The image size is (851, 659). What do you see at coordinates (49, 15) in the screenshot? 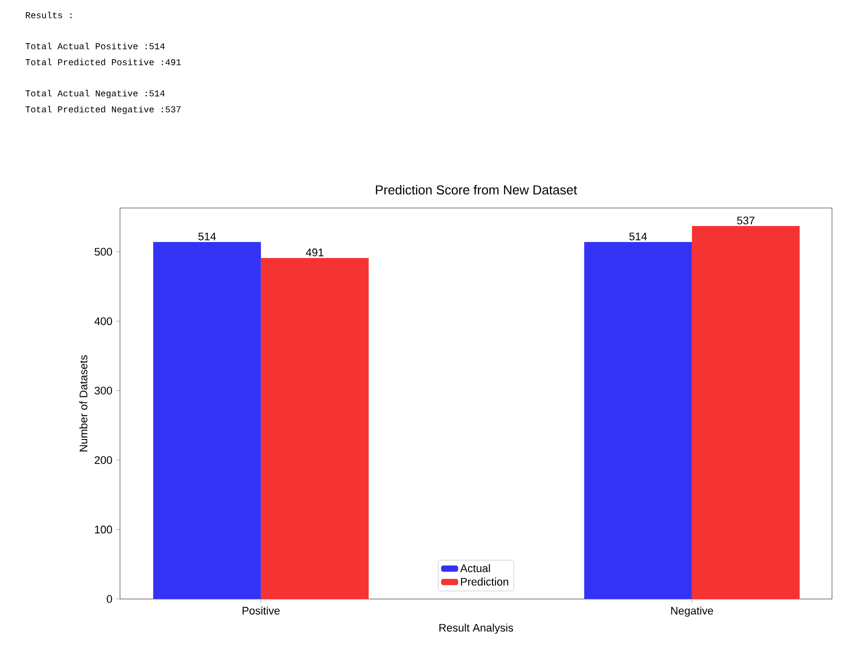
I see `text: Results :` at bounding box center [49, 15].